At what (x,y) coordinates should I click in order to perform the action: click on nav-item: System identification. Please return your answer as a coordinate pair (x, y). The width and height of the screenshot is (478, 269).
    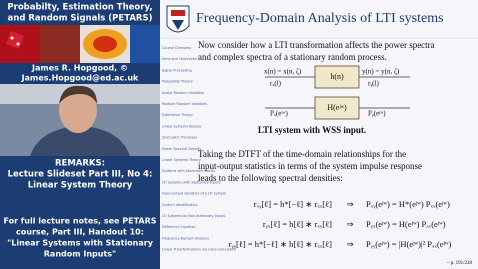
    Looking at the image, I should click on (180, 205).